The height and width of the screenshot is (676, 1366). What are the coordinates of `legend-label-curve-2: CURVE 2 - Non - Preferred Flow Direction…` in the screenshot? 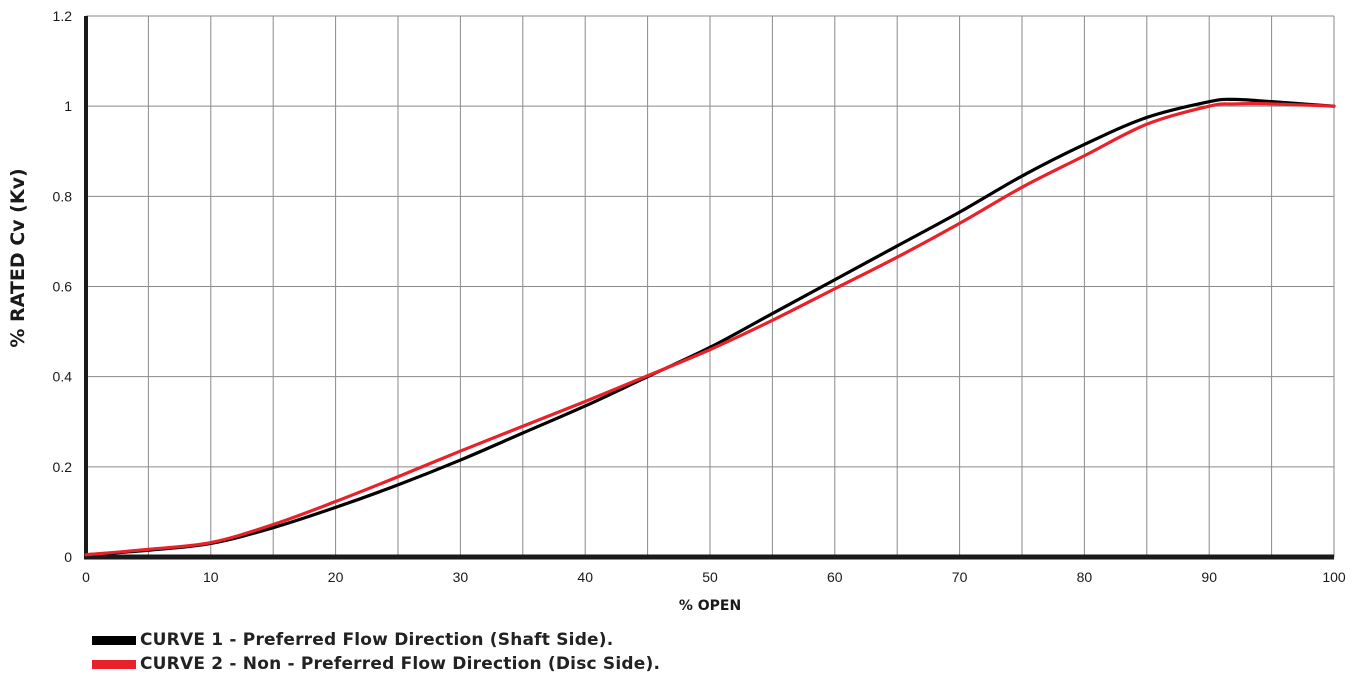 It's located at (400, 664).